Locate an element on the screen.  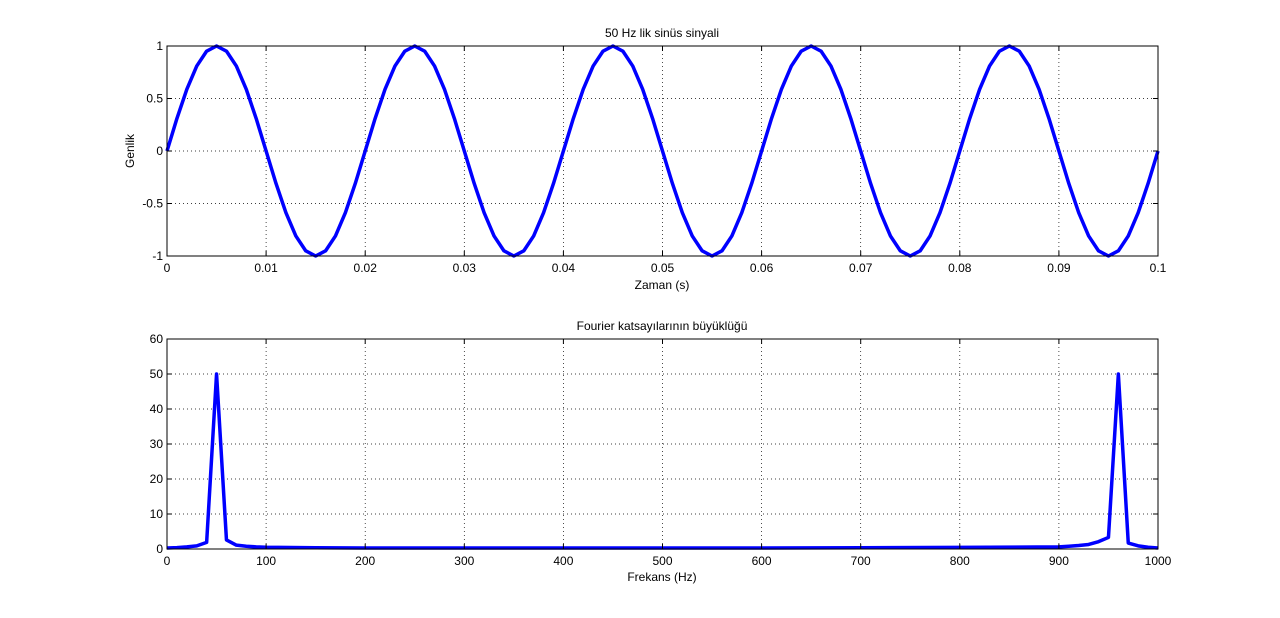
x-tick-label: 600 is located at coordinates (762, 561).